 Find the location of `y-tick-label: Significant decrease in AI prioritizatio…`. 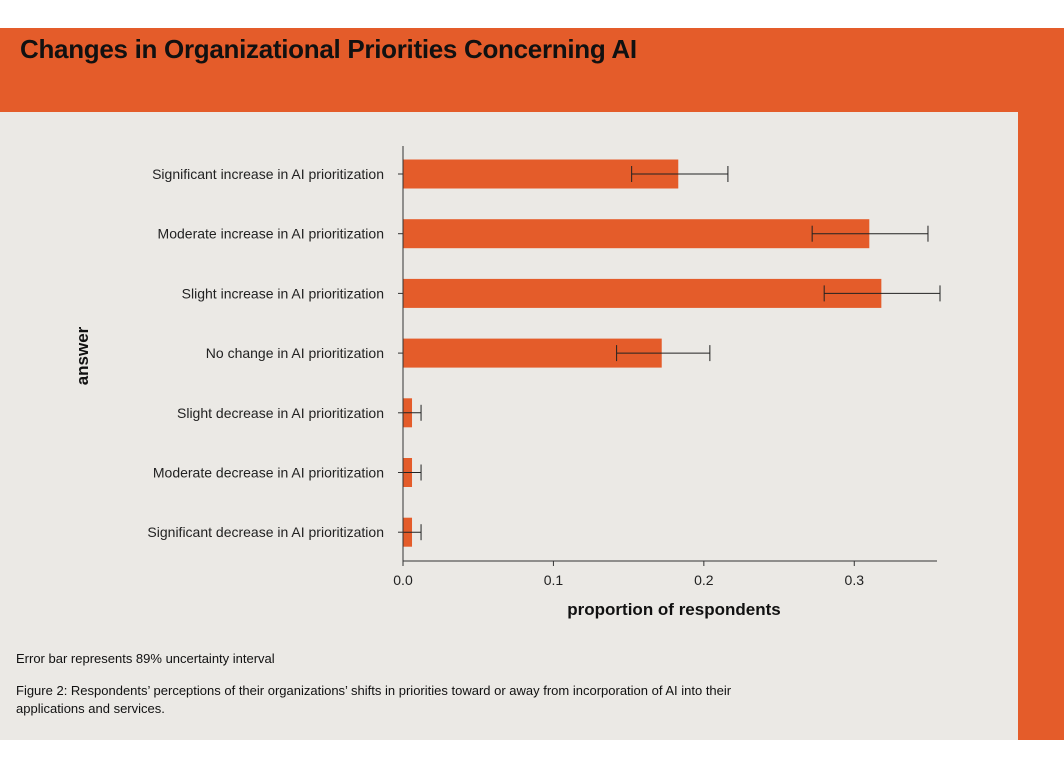

y-tick-label: Significant decrease in AI prioritizatio… is located at coordinates (265, 532).